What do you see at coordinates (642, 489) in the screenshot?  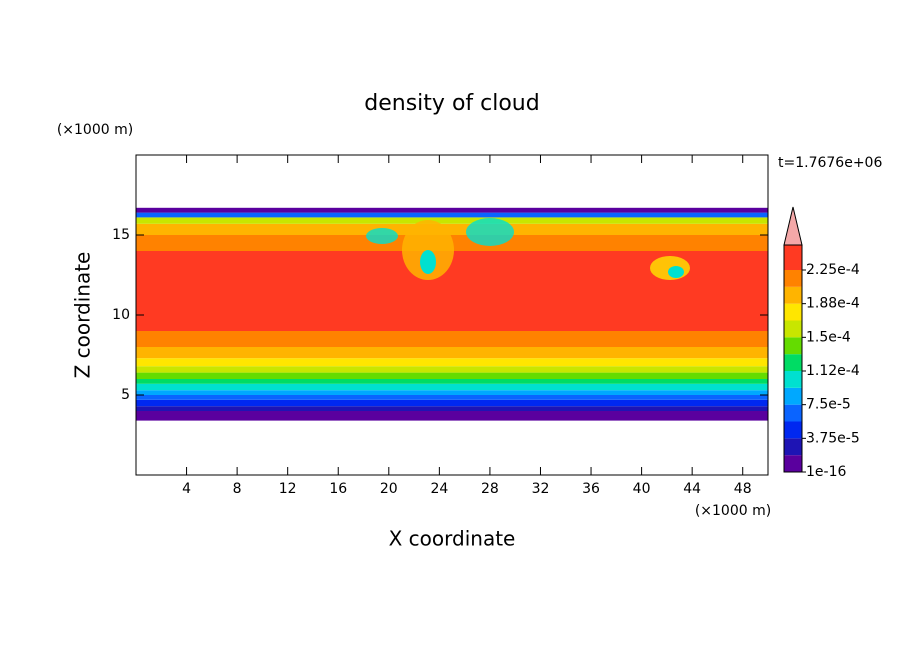 I see `x-tick-label: 40` at bounding box center [642, 489].